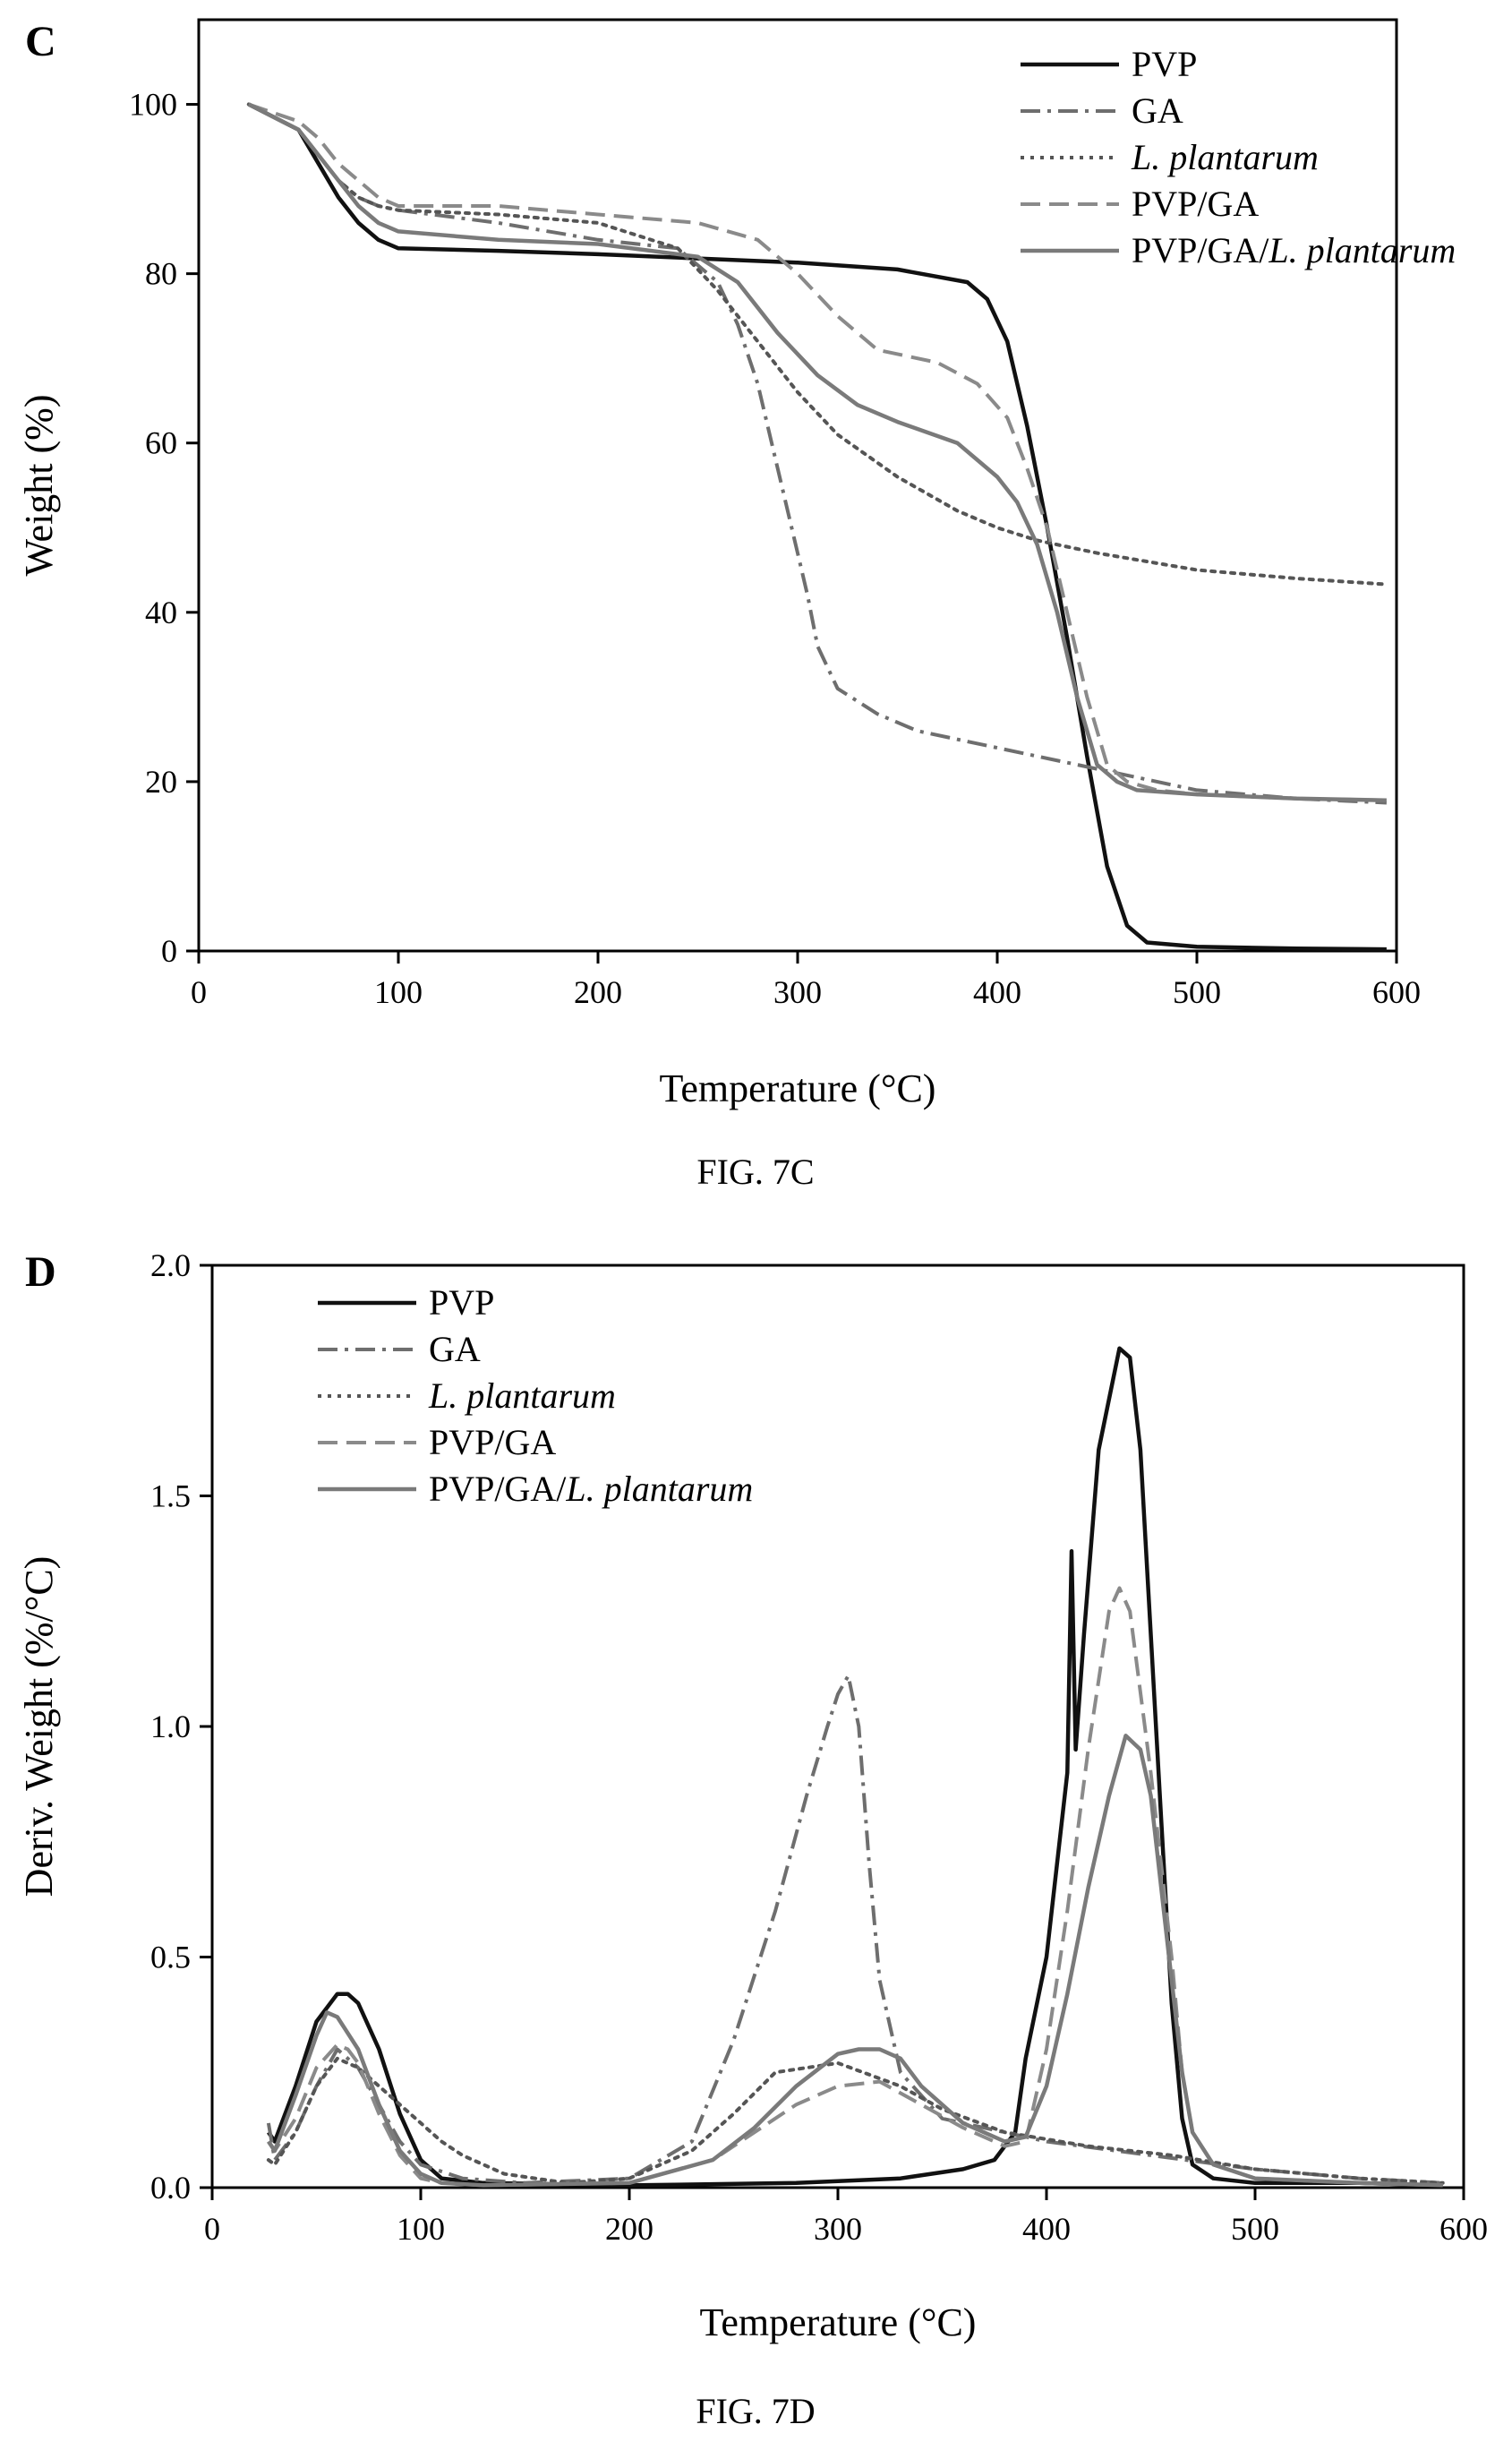 The width and height of the screenshot is (1512, 2450). Describe the element at coordinates (170, 1958) in the screenshot. I see `y-tick-label: 0.5` at that location.